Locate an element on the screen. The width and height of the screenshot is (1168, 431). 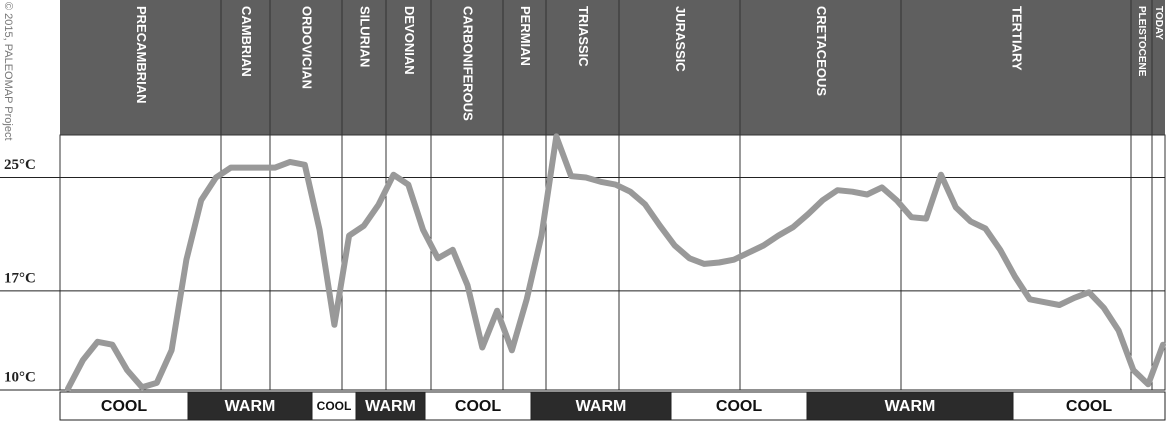
period-label: PERMIAN is located at coordinates (525, 36).